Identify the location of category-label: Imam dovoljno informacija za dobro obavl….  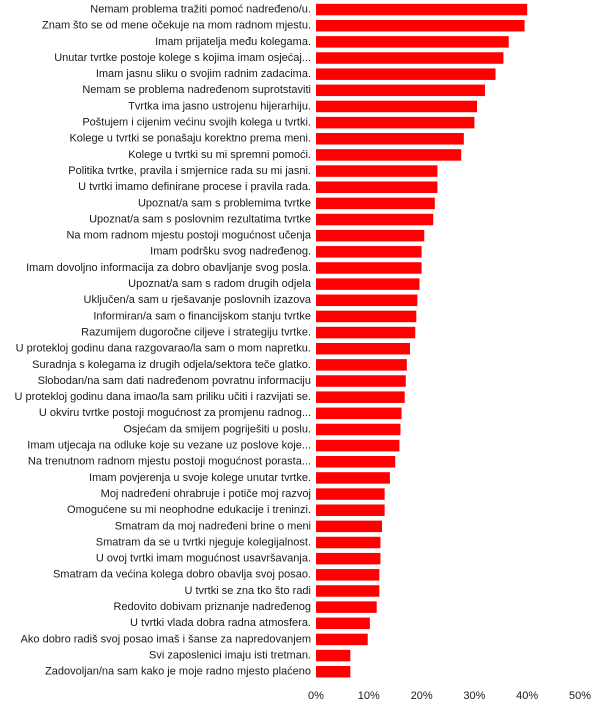
(168, 268).